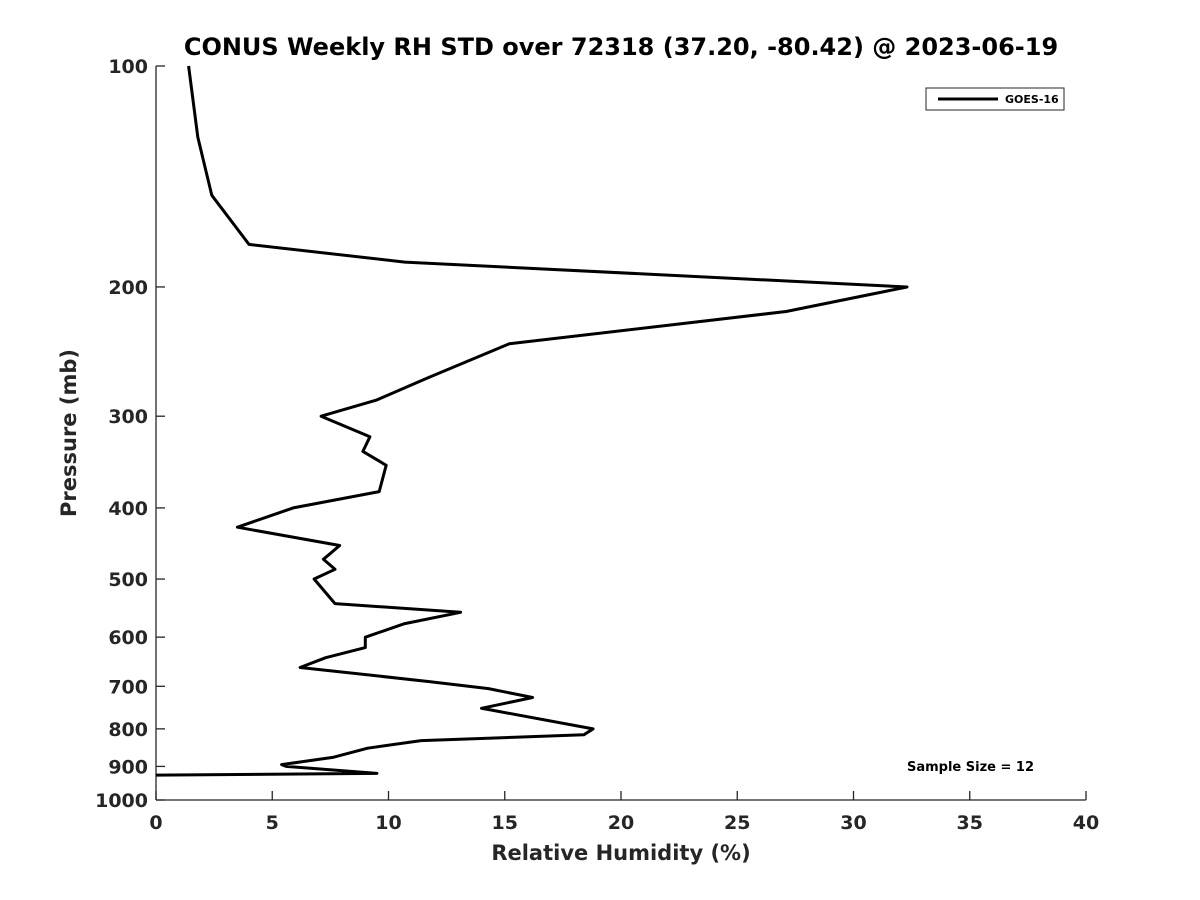  I want to click on y-axis-label: Pressure (mb), so click(69, 433).